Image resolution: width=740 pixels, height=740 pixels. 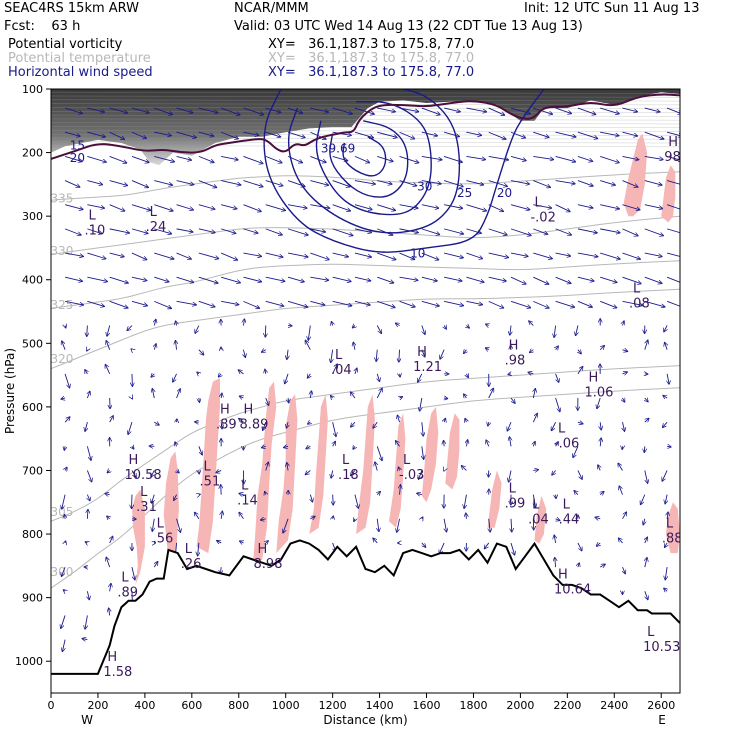 What do you see at coordinates (32, 89) in the screenshot?
I see `y-tick-label: 100` at bounding box center [32, 89].